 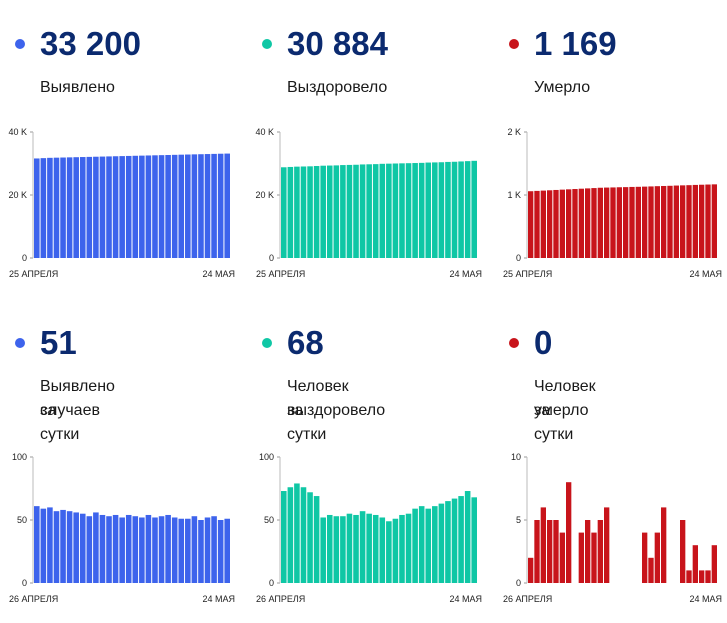 What do you see at coordinates (305, 342) in the screenshot?
I see `stat-value: 68` at bounding box center [305, 342].